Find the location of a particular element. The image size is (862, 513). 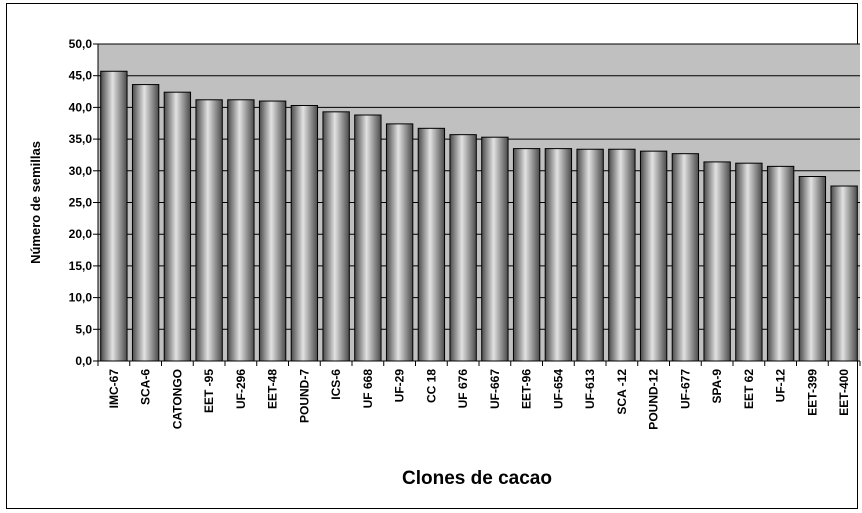

y-tick-label: 10,0 is located at coordinates (81, 298).